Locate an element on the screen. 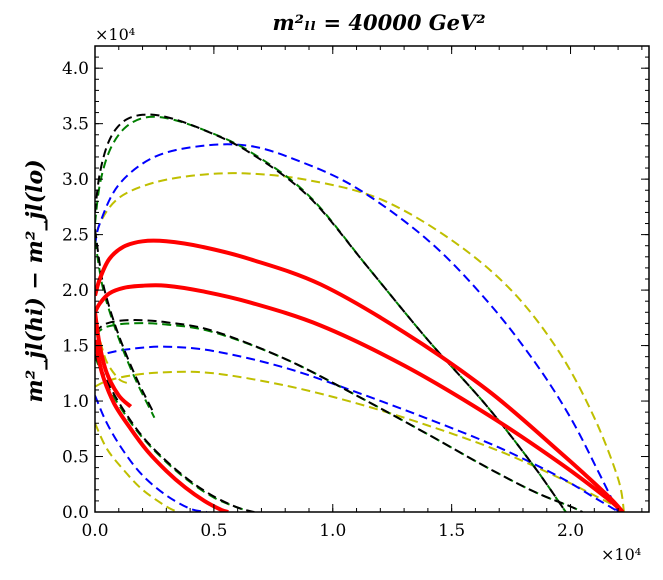 The height and width of the screenshot is (580, 663). y-axis-label: m²_jl(hi) − m²_jl(lo) is located at coordinates (35, 280).